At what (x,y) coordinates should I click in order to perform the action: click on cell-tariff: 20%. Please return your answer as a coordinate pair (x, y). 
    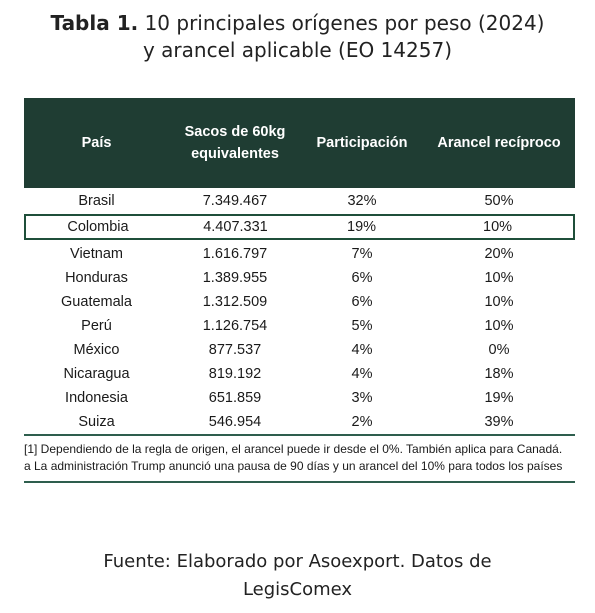
    Looking at the image, I should click on (499, 254).